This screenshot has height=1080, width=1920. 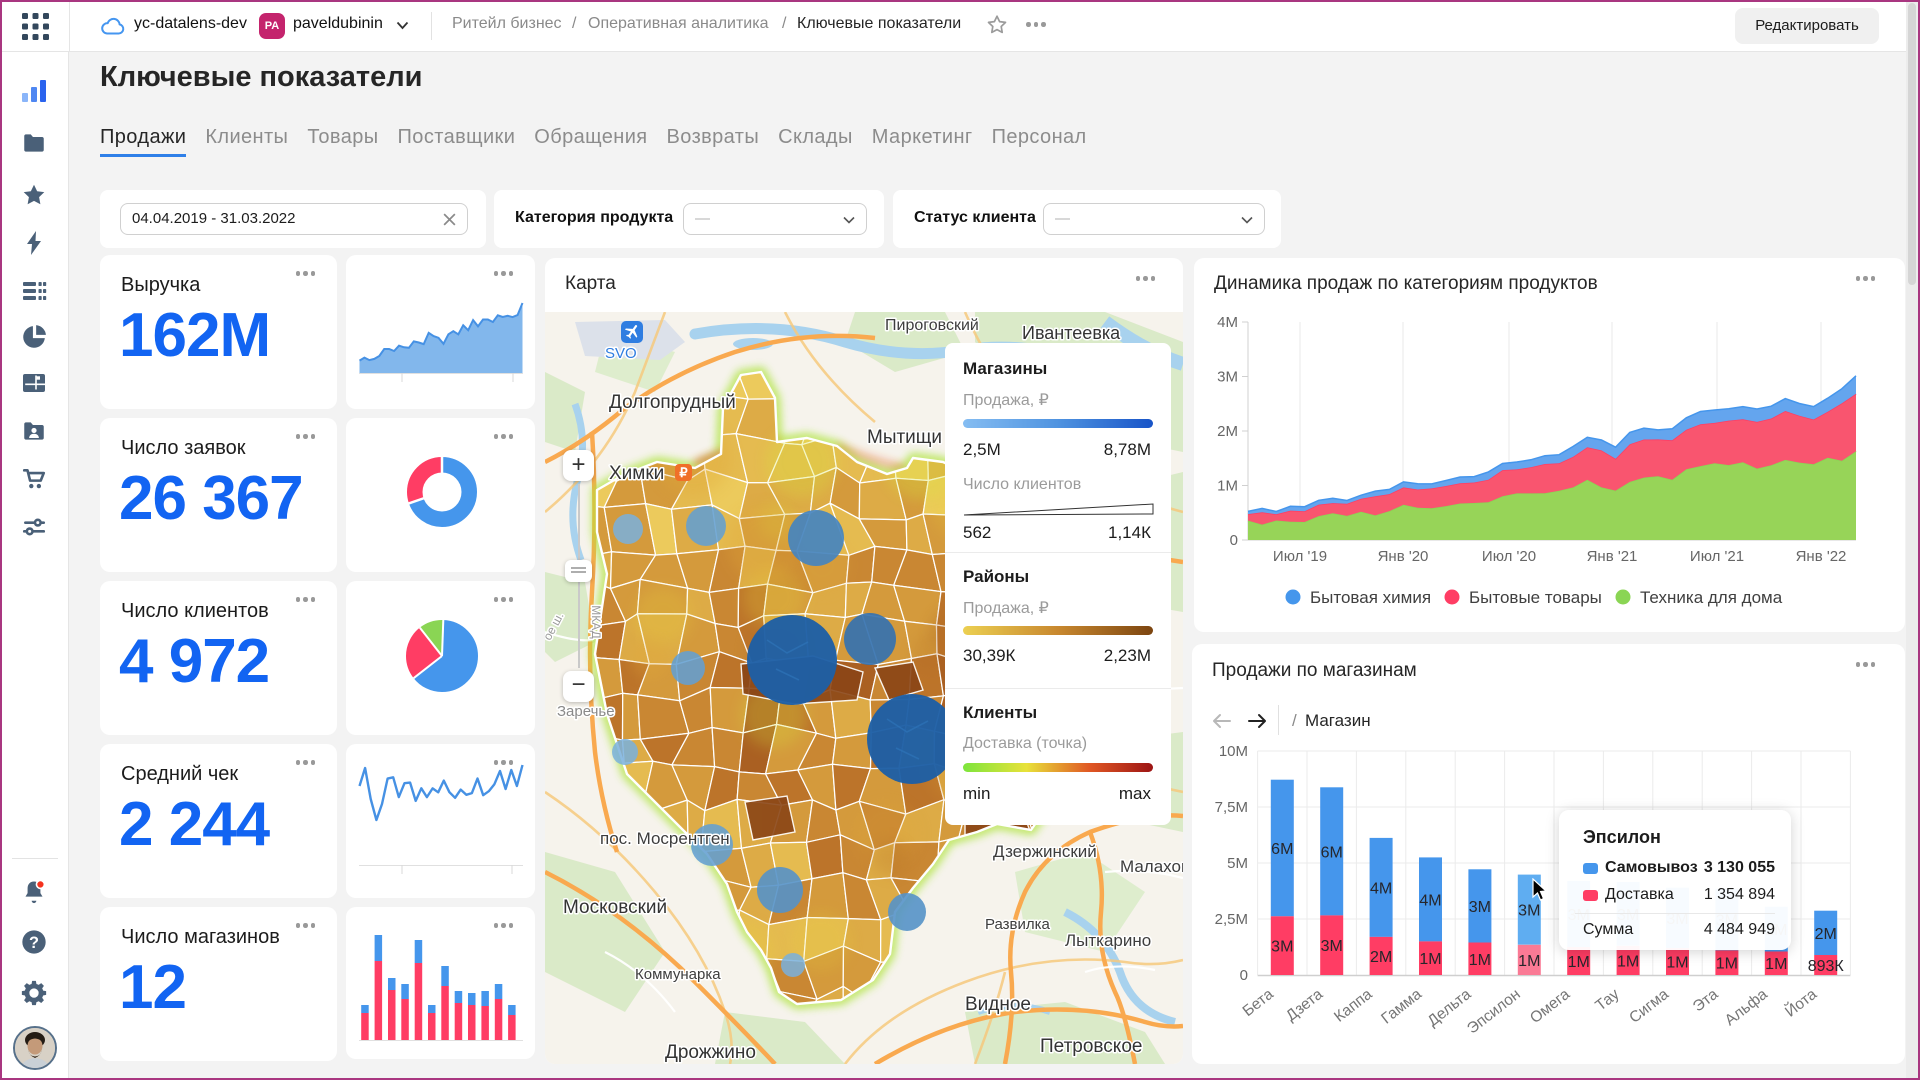 I want to click on svg-text: Заречье, so click(x=586, y=711).